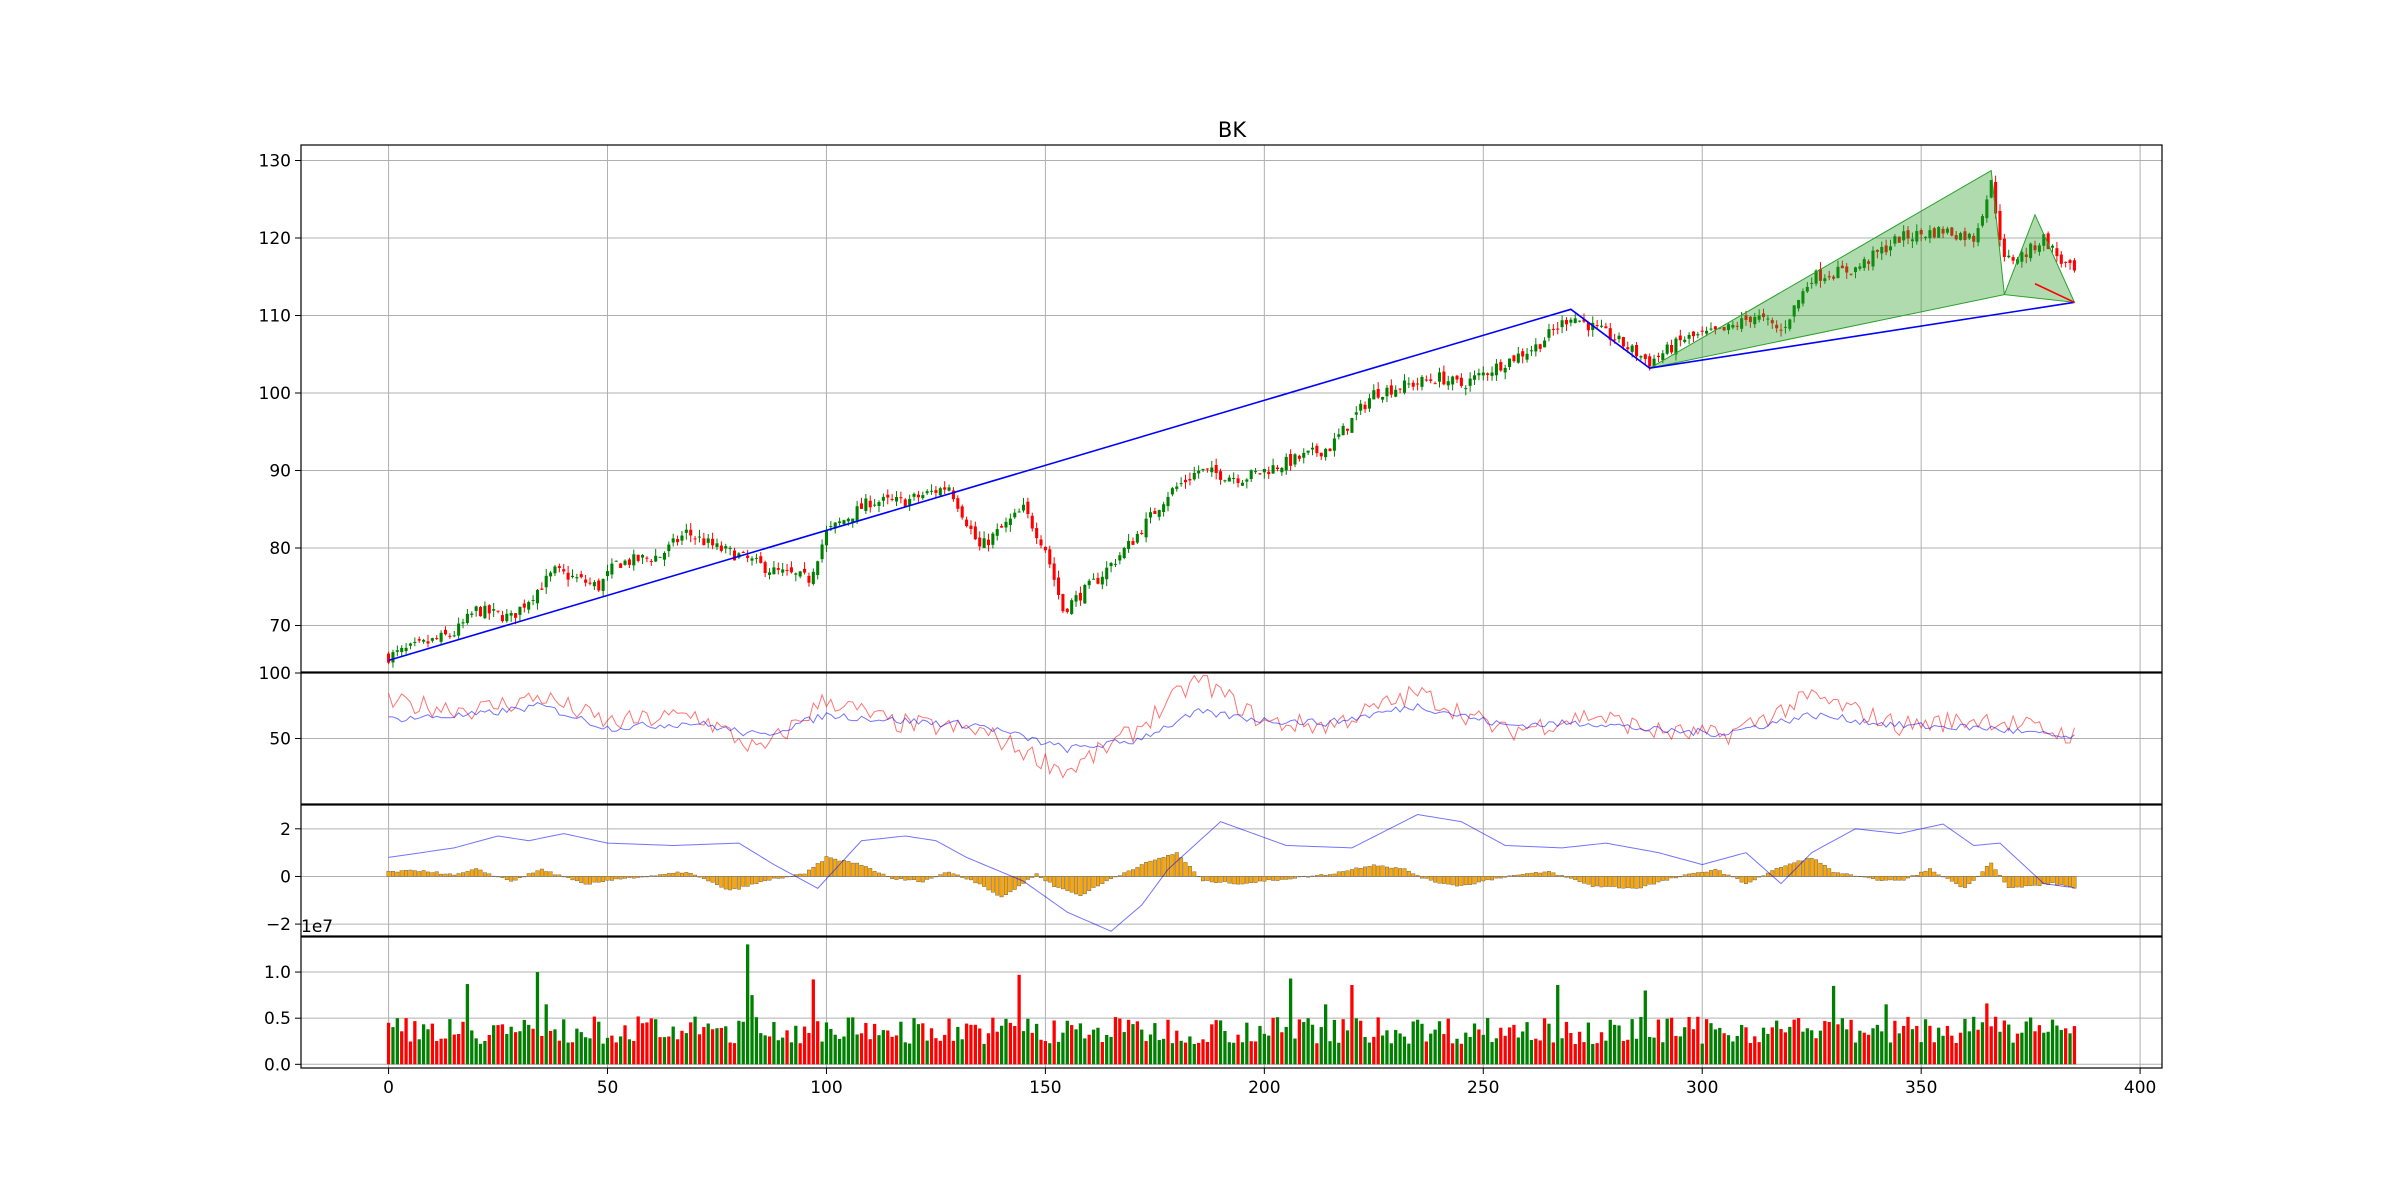 Image resolution: width=2400 pixels, height=1204 pixels. I want to click on macd-signal-line, so click(1231, 873).